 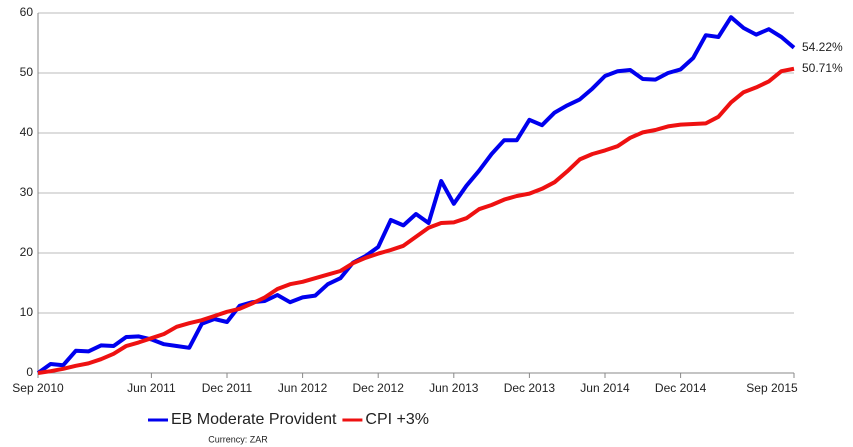 What do you see at coordinates (27, 12) in the screenshot?
I see `y-tick-label: 60` at bounding box center [27, 12].